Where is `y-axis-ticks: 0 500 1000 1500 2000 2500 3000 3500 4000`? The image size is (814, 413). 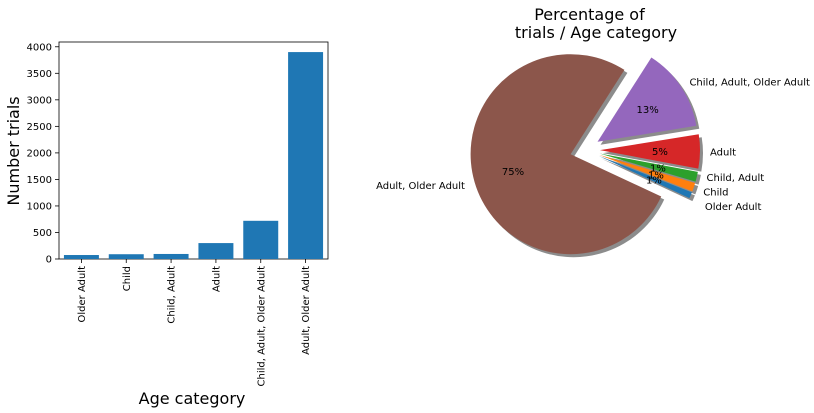 y-axis-ticks: 0 500 1000 1500 2000 2500 3000 3500 4000 is located at coordinates (43, 154).